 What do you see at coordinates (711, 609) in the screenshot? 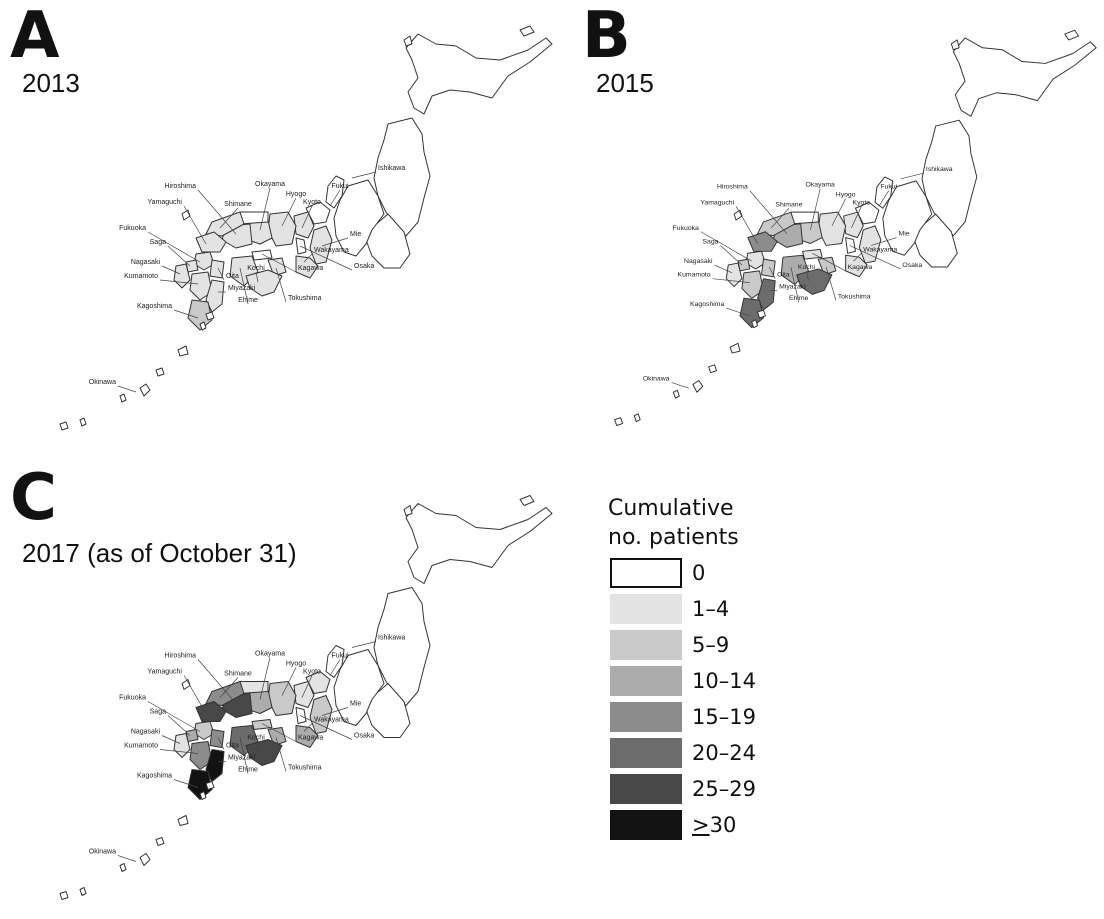
I see `legend-label: 1–4` at bounding box center [711, 609].